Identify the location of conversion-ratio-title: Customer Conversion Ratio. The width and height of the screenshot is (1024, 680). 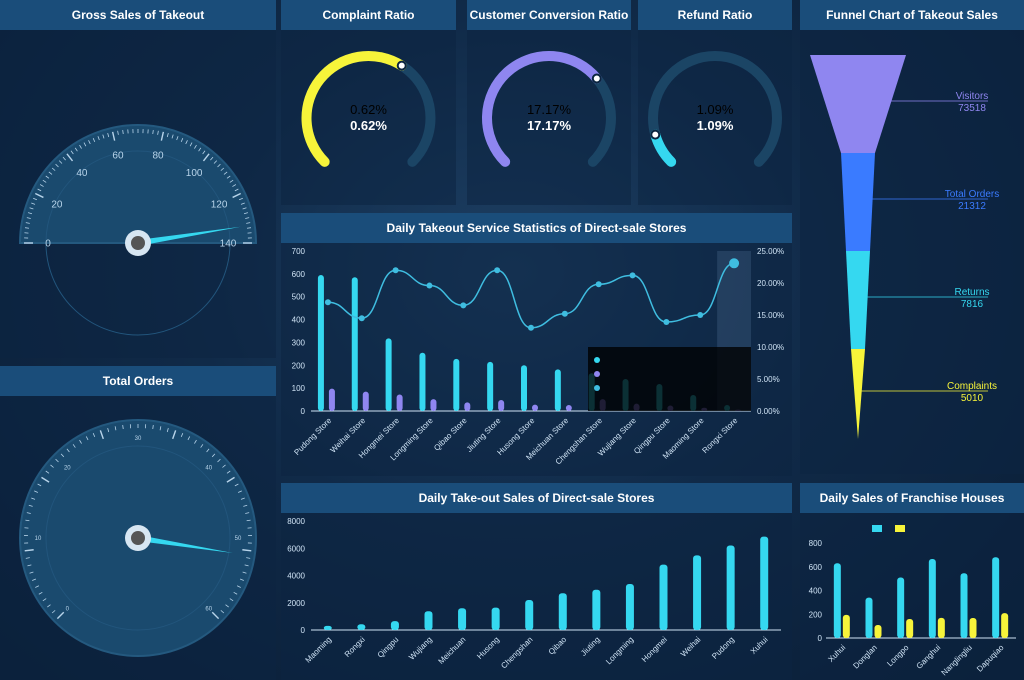
(549, 15).